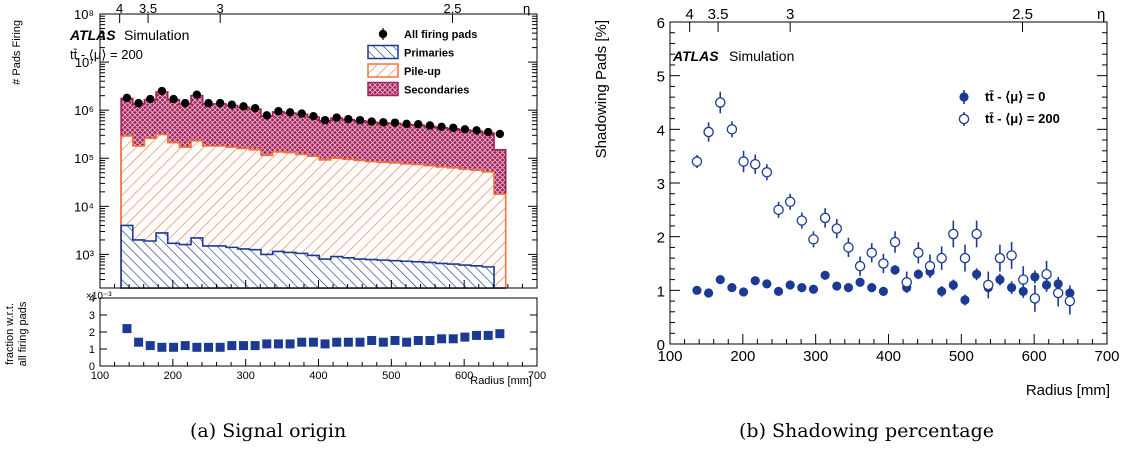 The image size is (1133, 462). What do you see at coordinates (220, 8) in the screenshot?
I see `eta-tick-label: 3` at bounding box center [220, 8].